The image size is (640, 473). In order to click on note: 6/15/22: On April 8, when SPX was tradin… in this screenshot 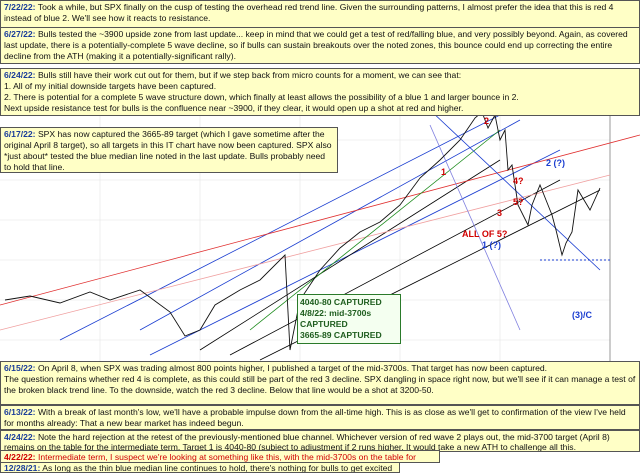, I will do `click(320, 383)`.